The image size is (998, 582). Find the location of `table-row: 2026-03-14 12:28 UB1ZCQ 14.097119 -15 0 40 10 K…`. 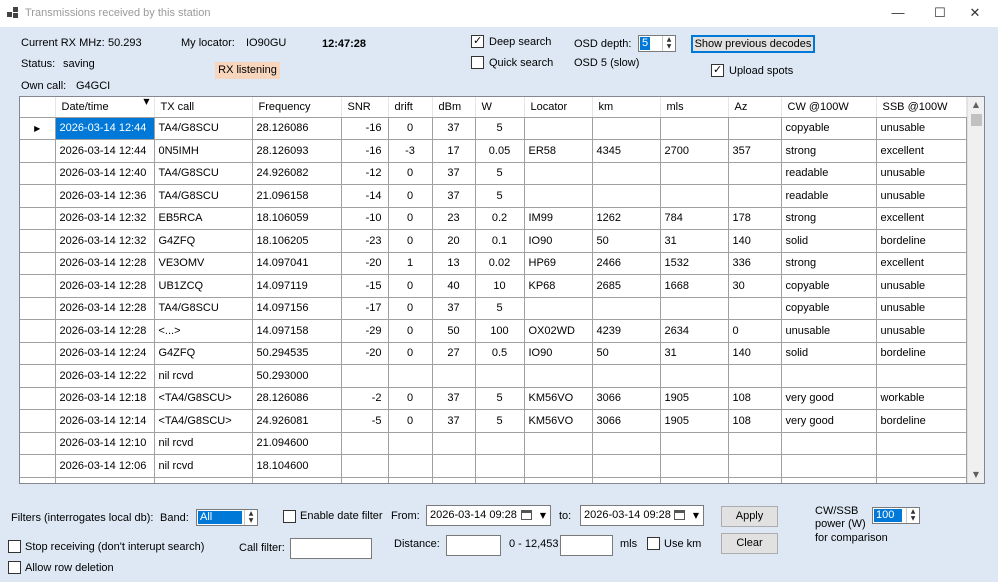

table-row: 2026-03-14 12:28 UB1ZCQ 14.097119 -15 0 40 10 K… is located at coordinates (493, 286).